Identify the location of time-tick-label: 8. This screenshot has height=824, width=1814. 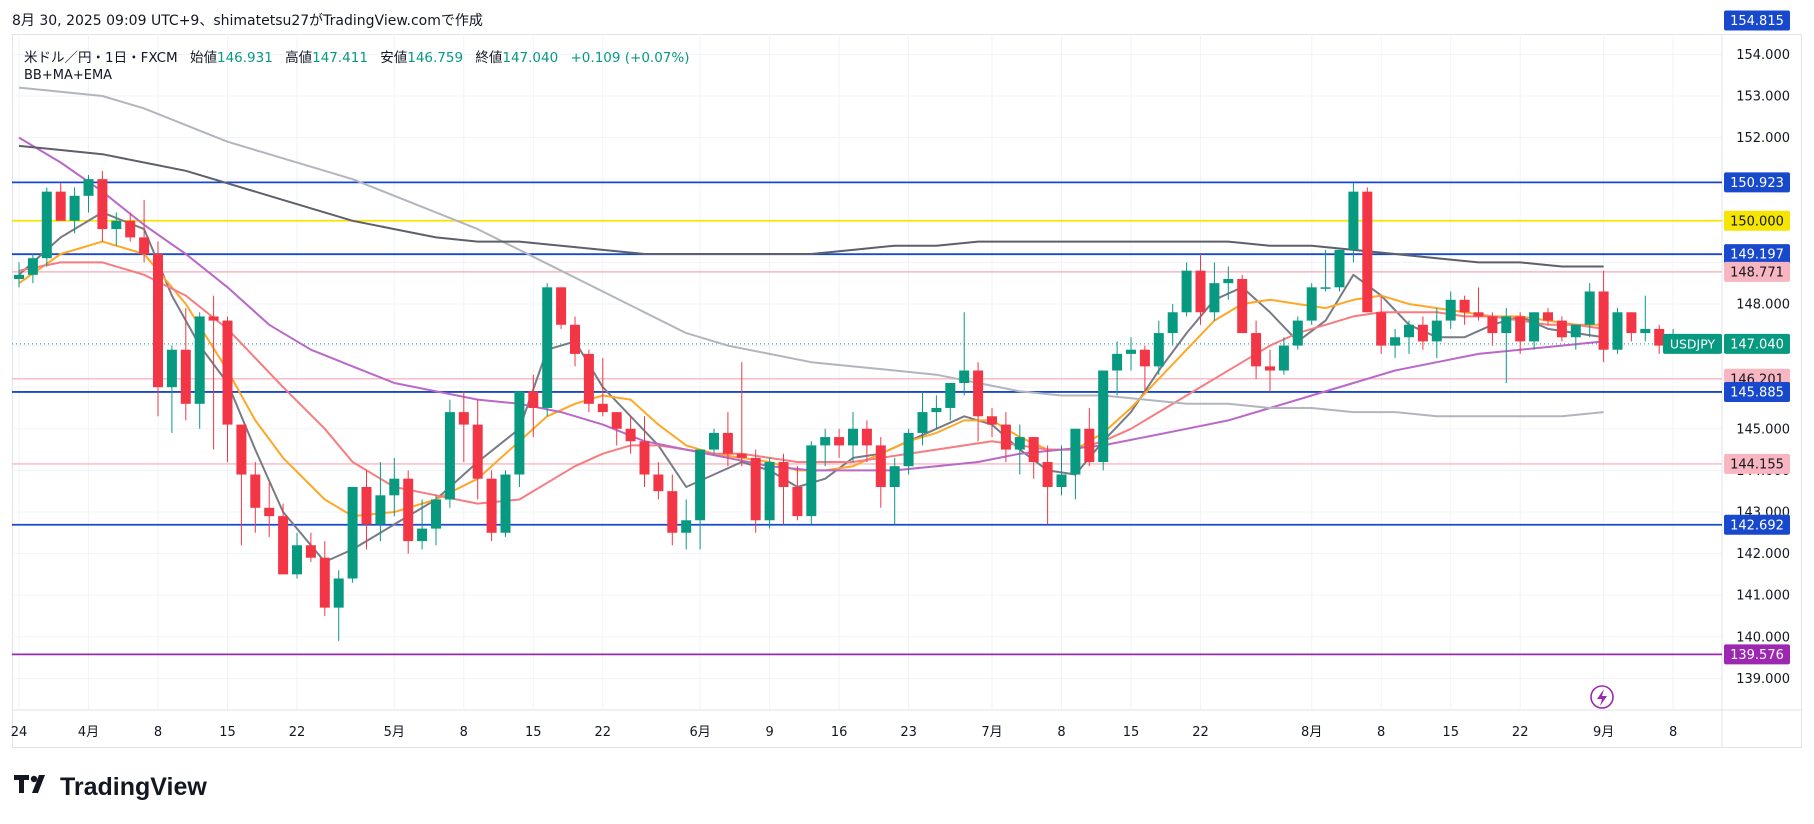
(1381, 732).